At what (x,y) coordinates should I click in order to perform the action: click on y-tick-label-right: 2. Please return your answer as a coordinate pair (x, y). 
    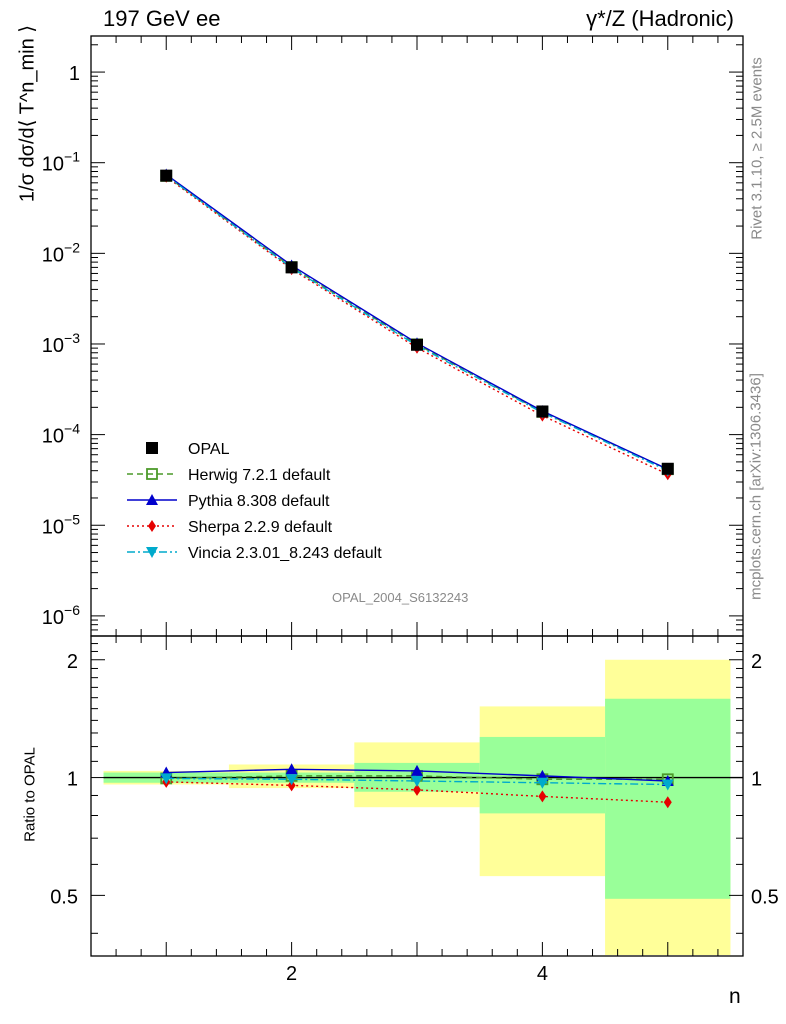
    Looking at the image, I should click on (756, 662).